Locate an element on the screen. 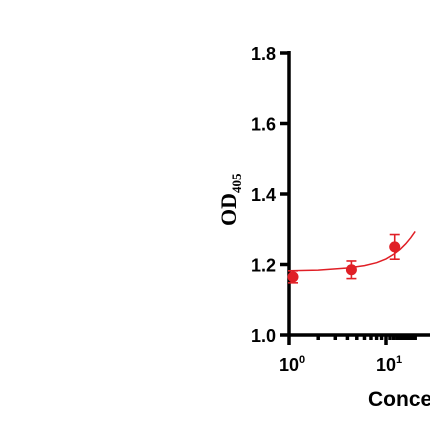  y-tick-label: 1.8 is located at coordinates (263, 54).